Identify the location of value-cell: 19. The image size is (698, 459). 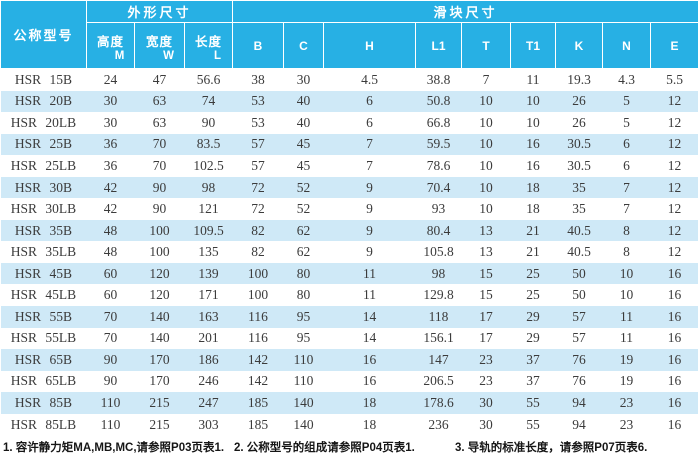
(626, 381).